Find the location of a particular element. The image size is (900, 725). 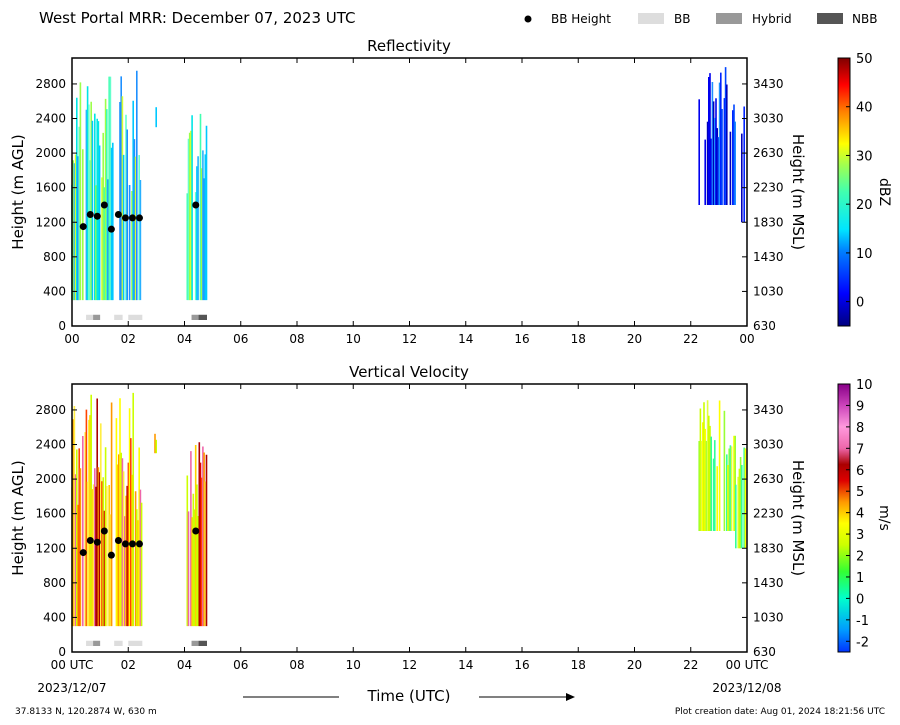

colorbar-tick-label: 4 is located at coordinates (860, 514).